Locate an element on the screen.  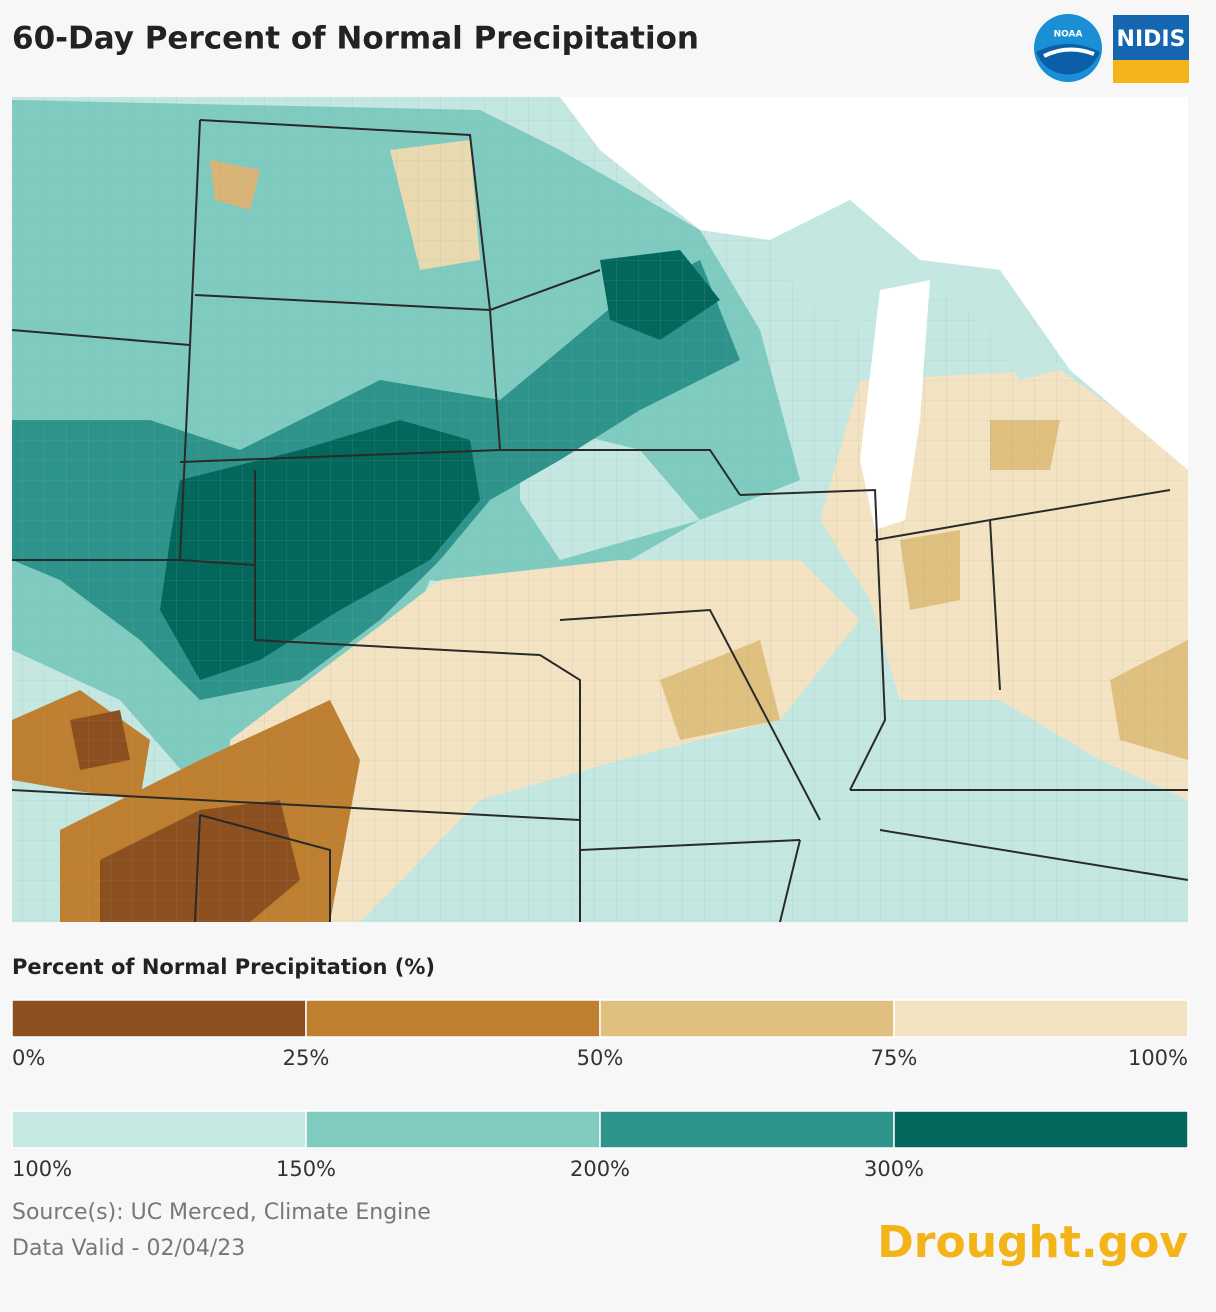
legend-tick-label: 300% is located at coordinates (894, 1169).